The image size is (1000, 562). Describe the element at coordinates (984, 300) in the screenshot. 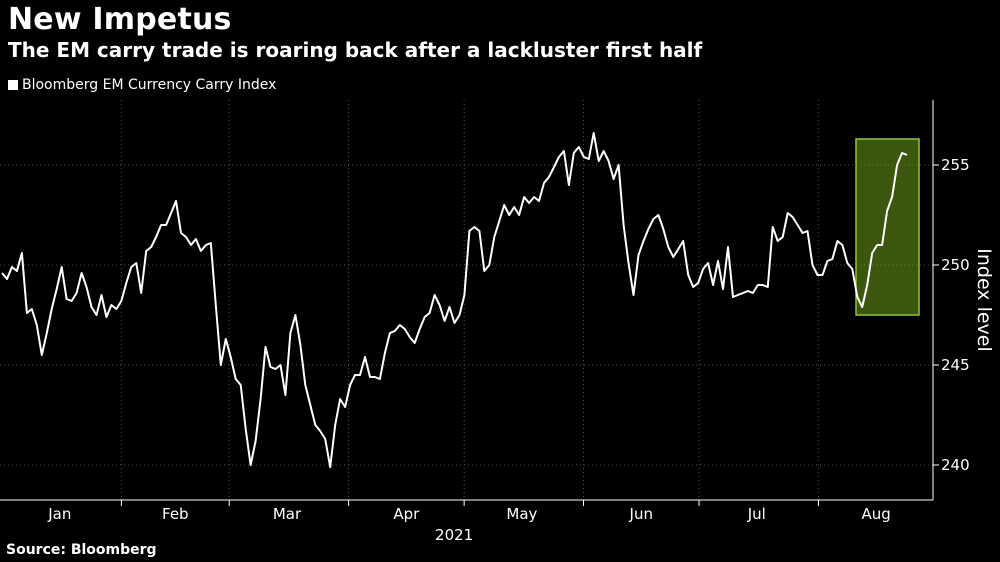

I see `y-axis-title: Index level` at that location.